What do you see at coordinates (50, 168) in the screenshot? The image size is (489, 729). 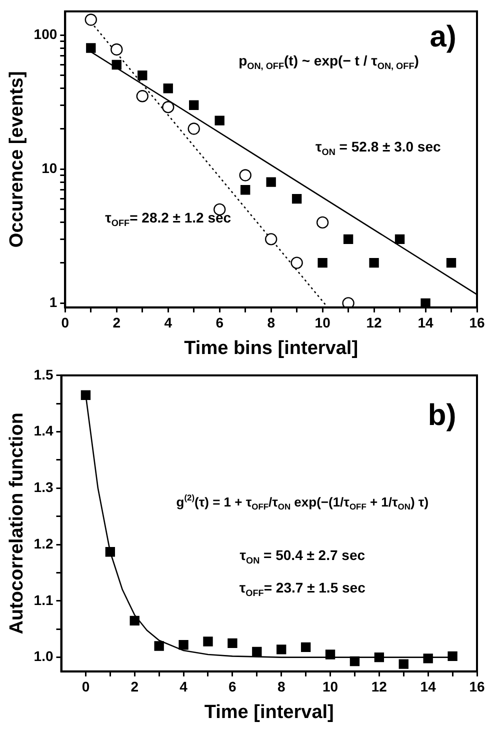 I see `y-tick-label: 10` at bounding box center [50, 168].